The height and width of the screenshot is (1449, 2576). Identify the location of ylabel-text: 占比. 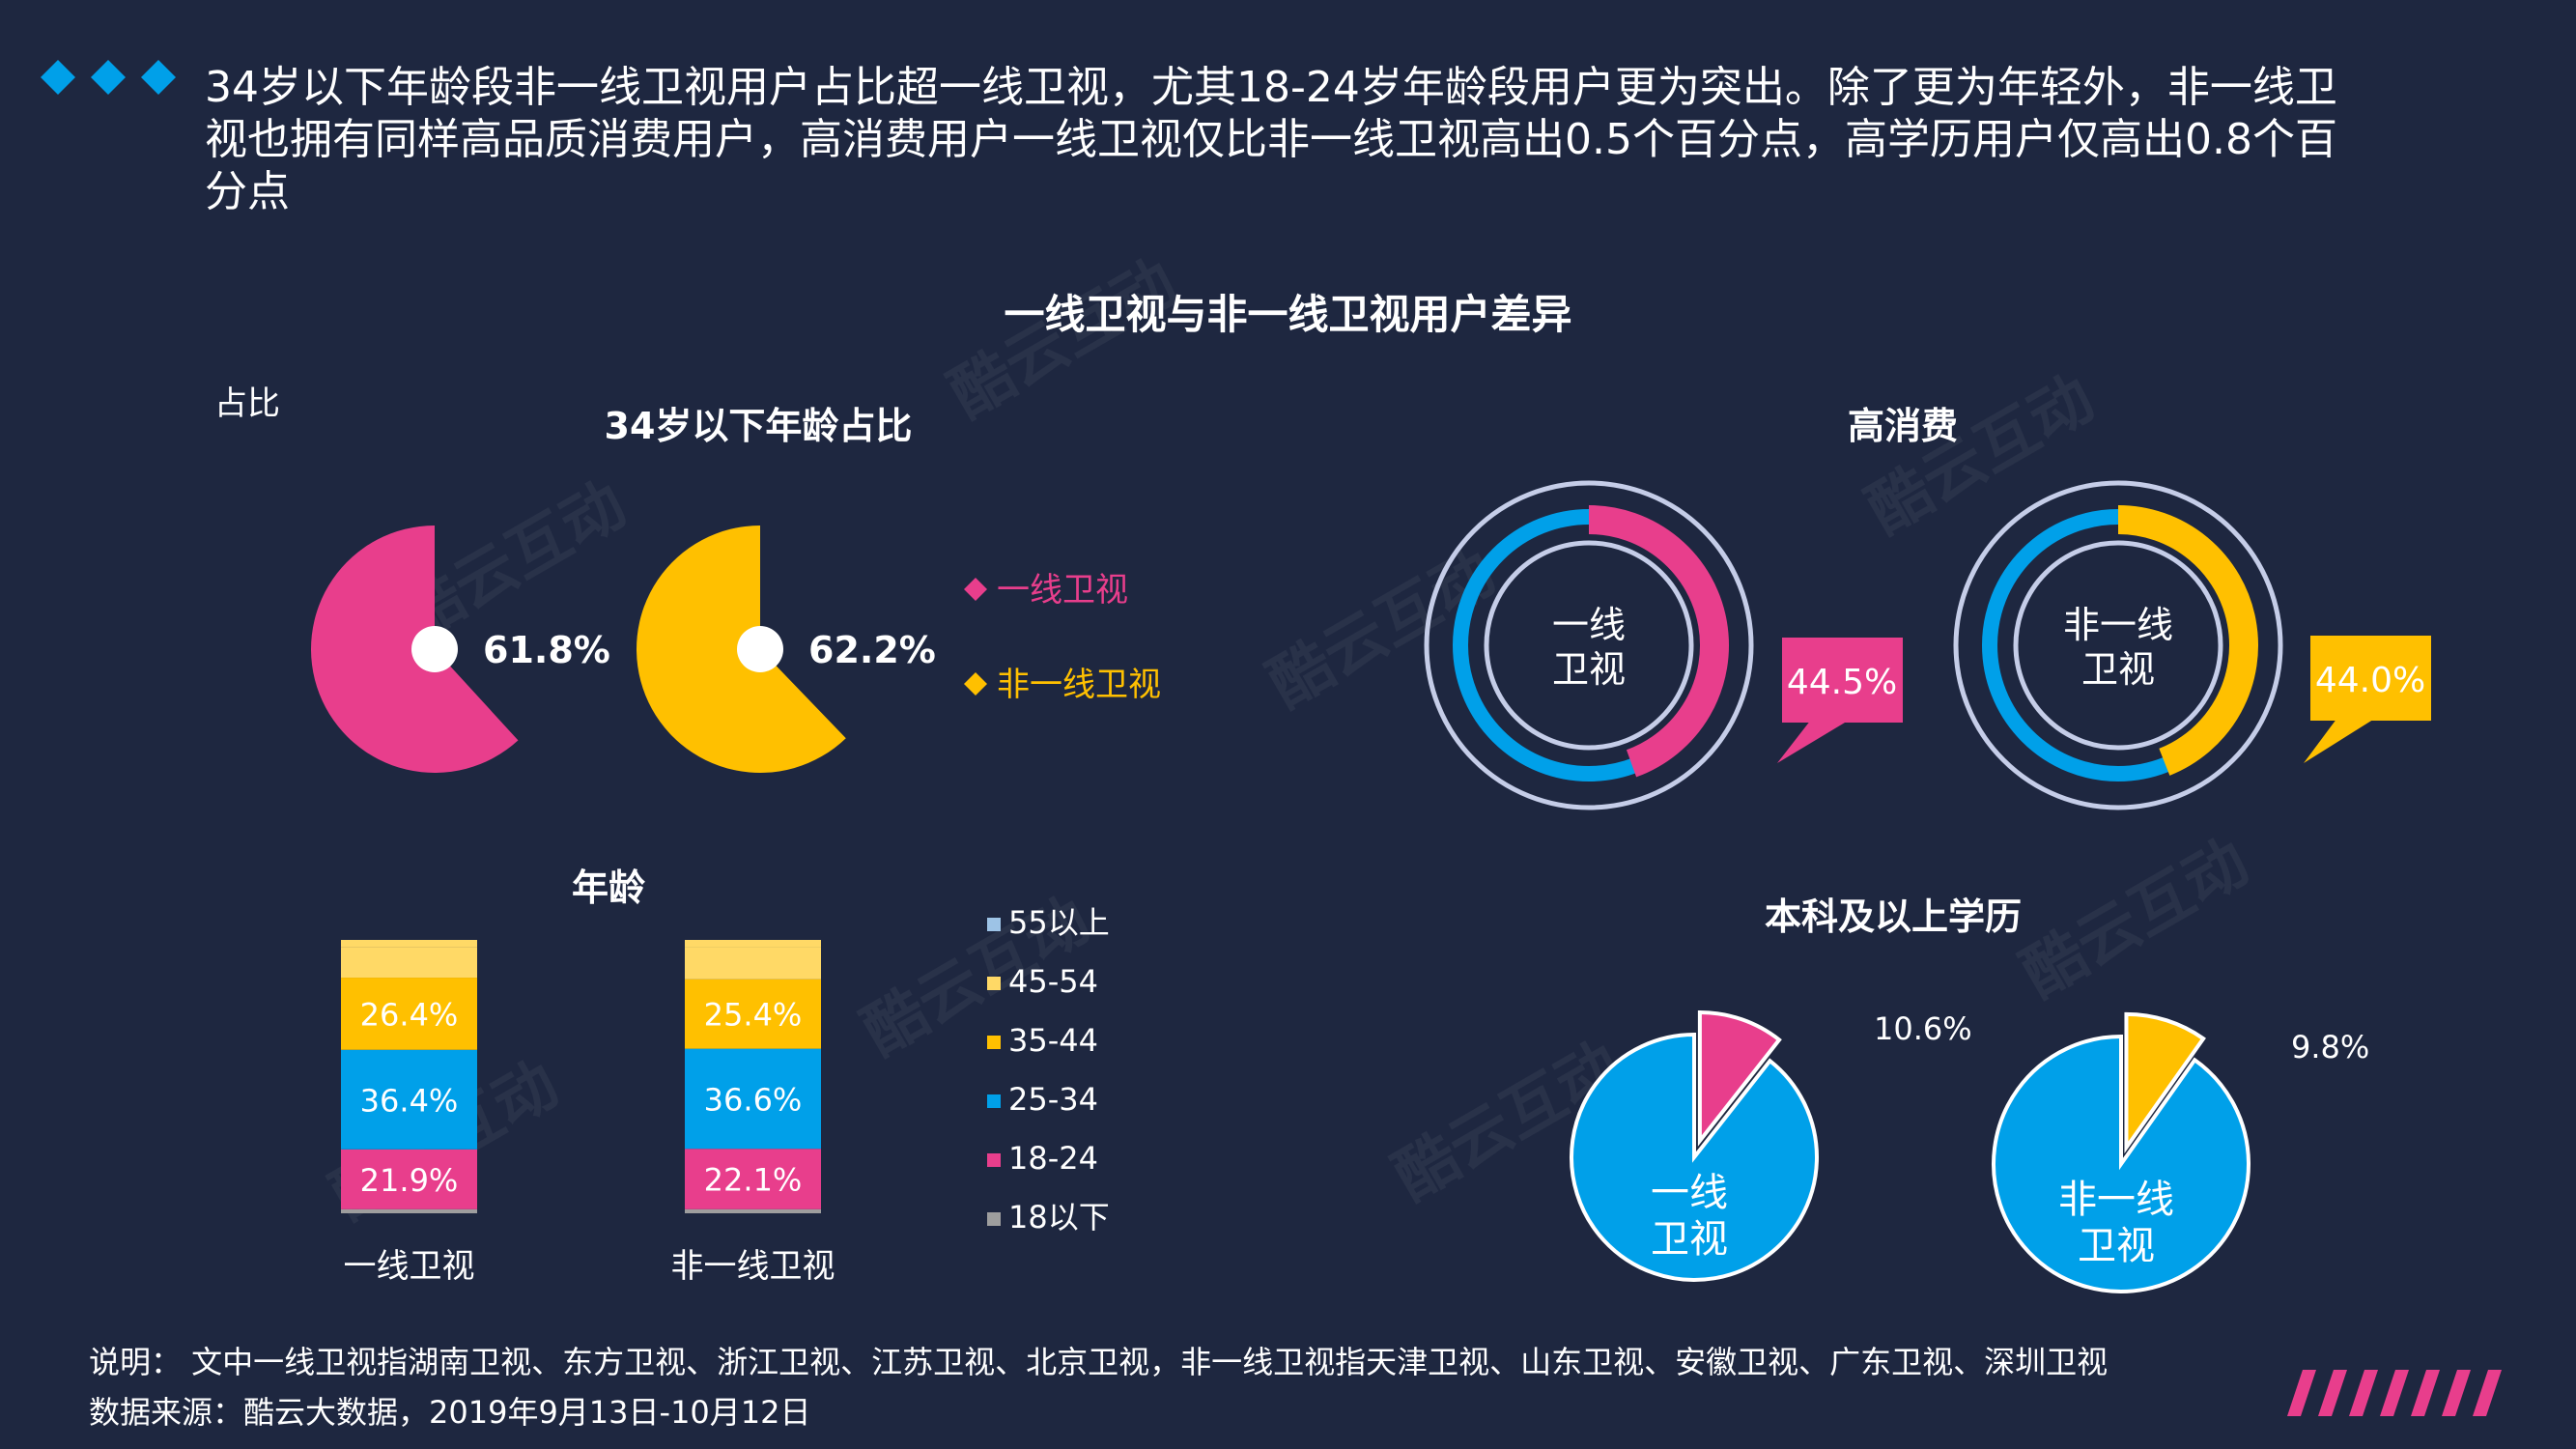
(247, 403).